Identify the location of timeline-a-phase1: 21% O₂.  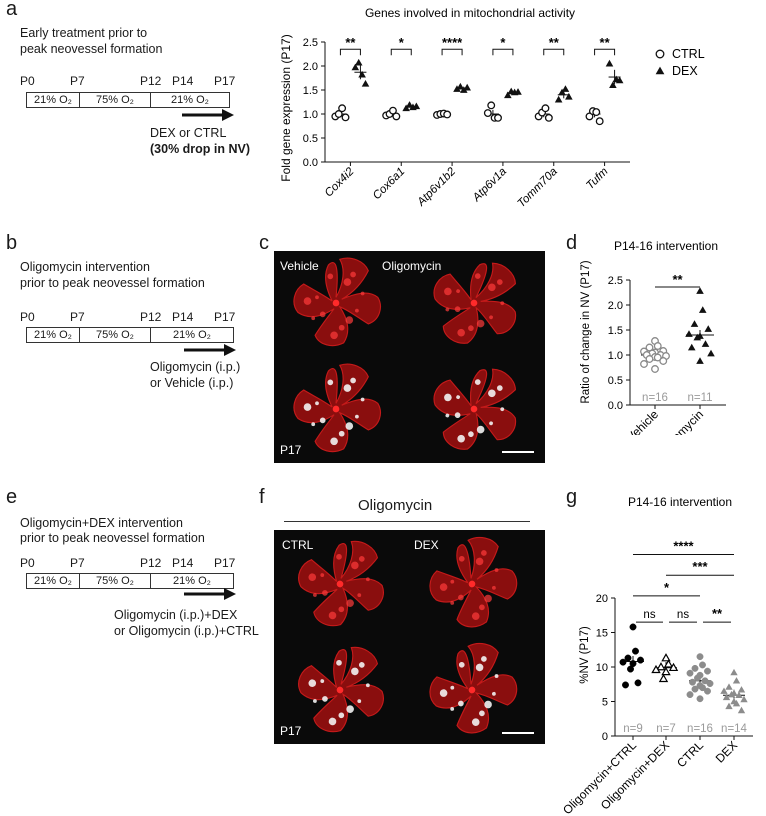
(53, 100).